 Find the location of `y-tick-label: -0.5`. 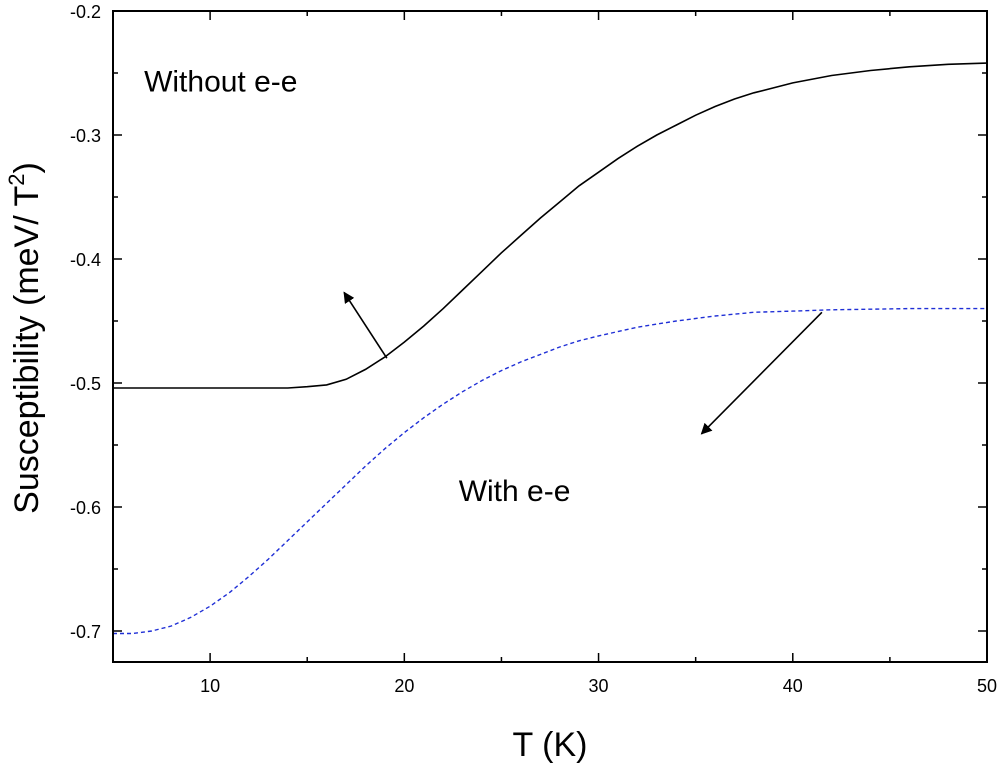

y-tick-label: -0.5 is located at coordinates (85, 384).